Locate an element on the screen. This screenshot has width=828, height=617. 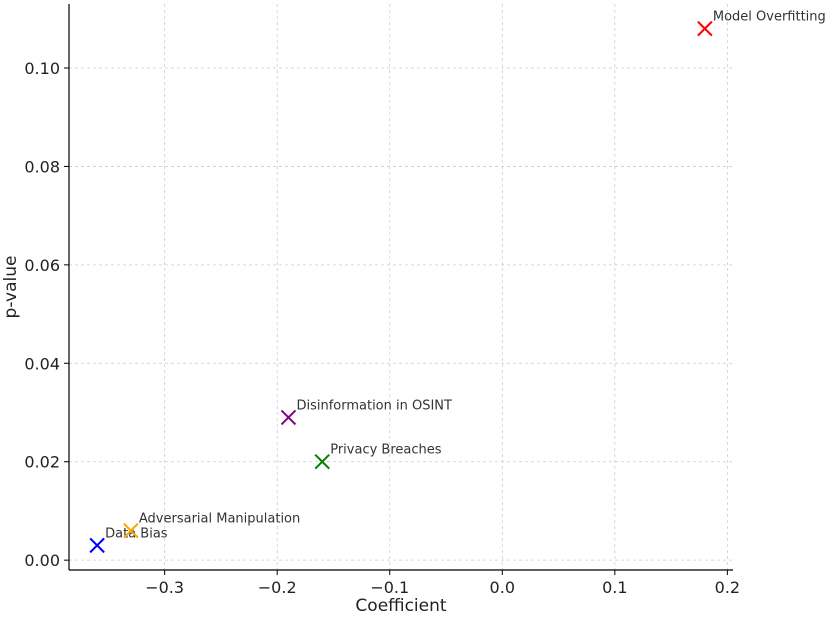
data-point: Privacy Breaches is located at coordinates (378, 456).